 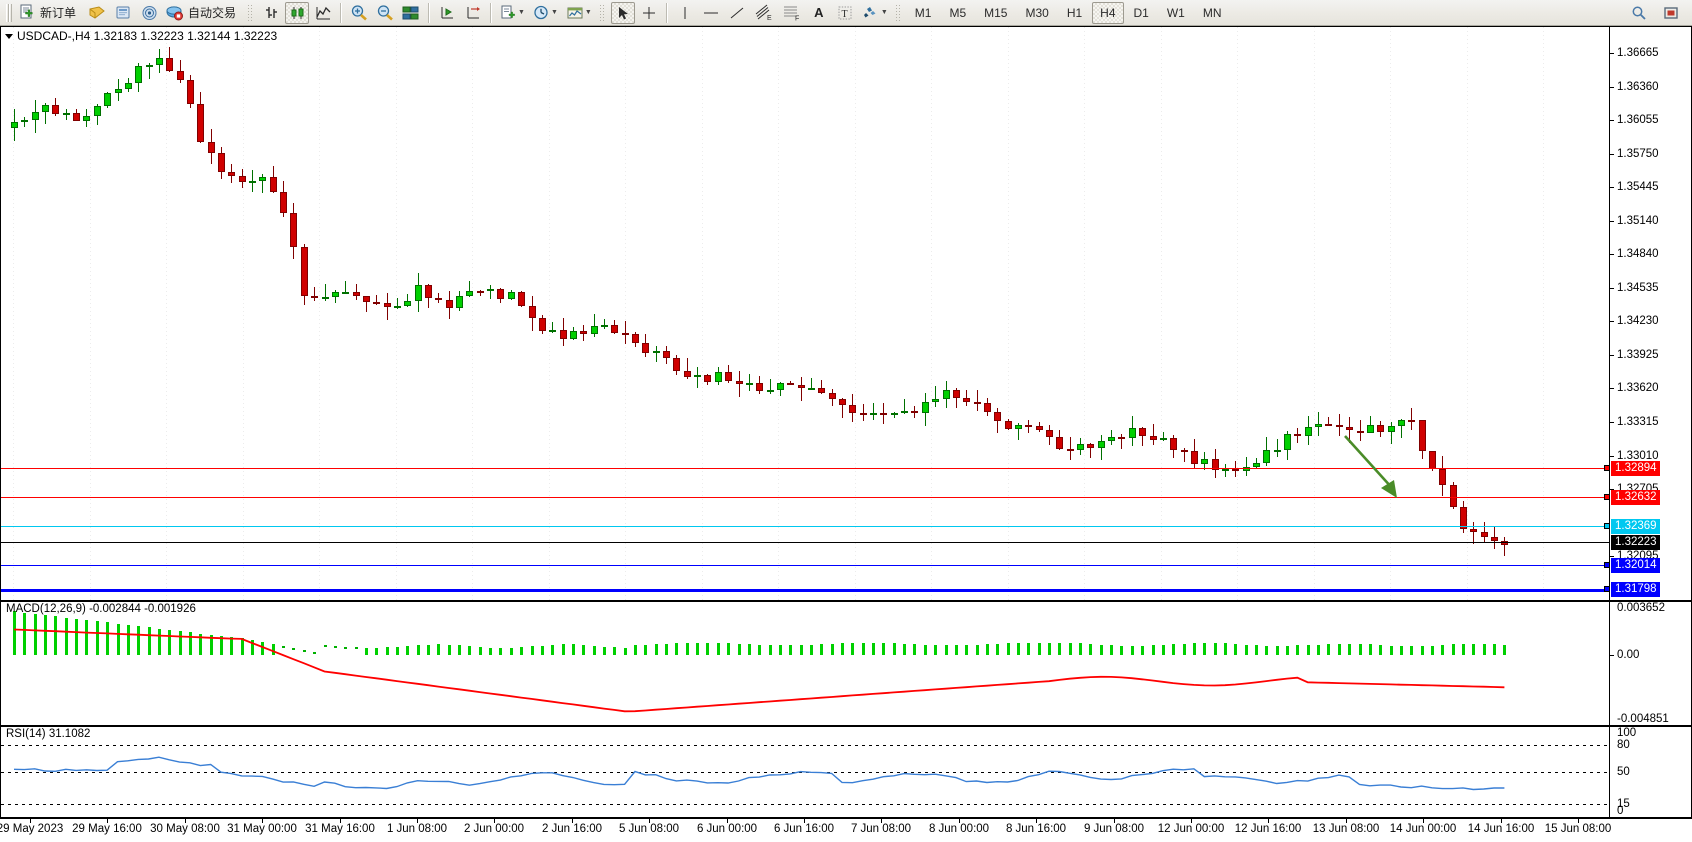 I want to click on text-button: A, so click(x=819, y=13).